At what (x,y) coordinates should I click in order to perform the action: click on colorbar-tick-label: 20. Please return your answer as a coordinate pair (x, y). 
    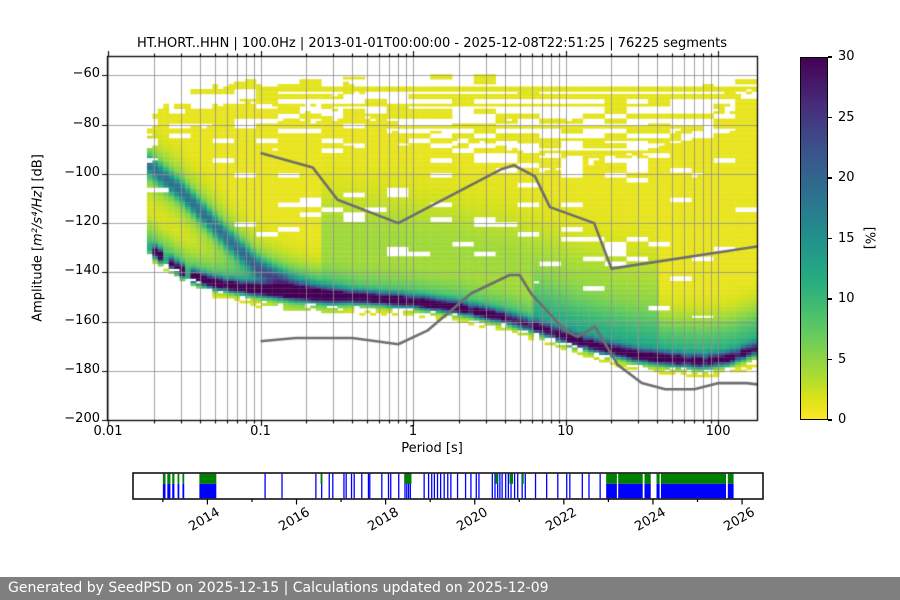
    Looking at the image, I should click on (846, 177).